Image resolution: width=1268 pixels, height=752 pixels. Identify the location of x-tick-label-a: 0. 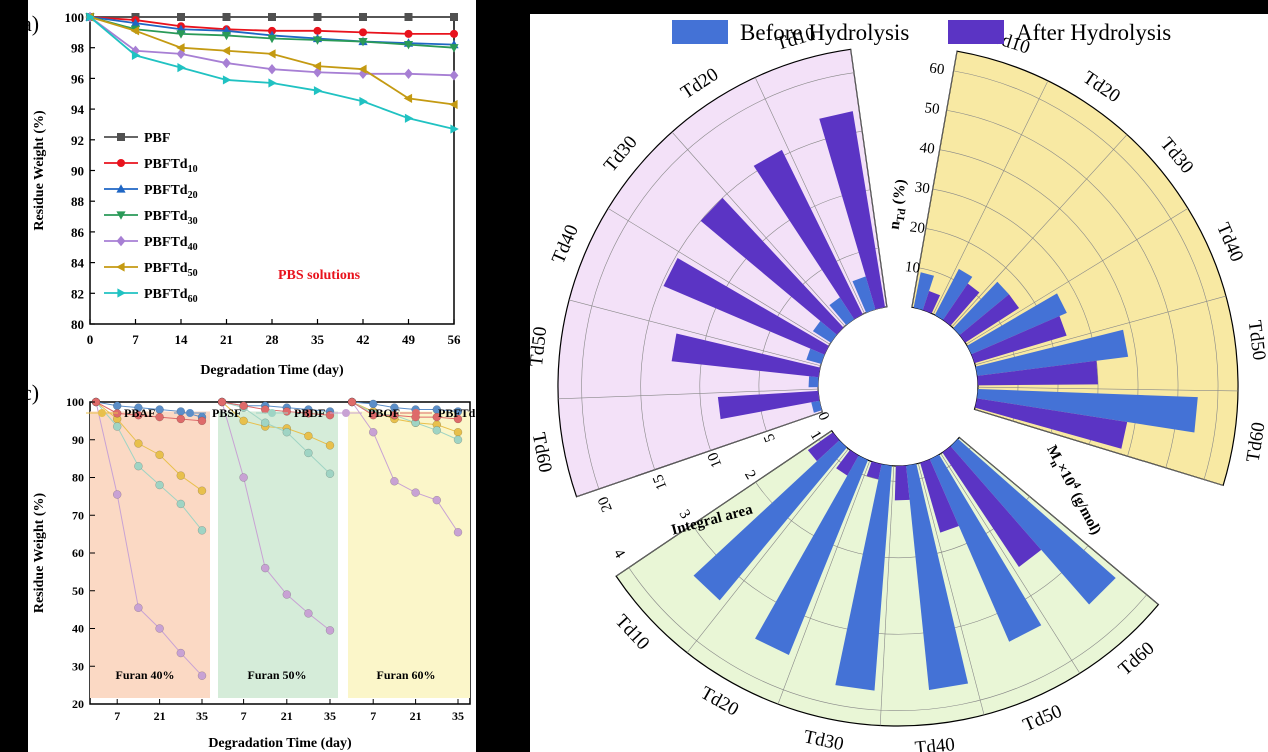
(90, 339).